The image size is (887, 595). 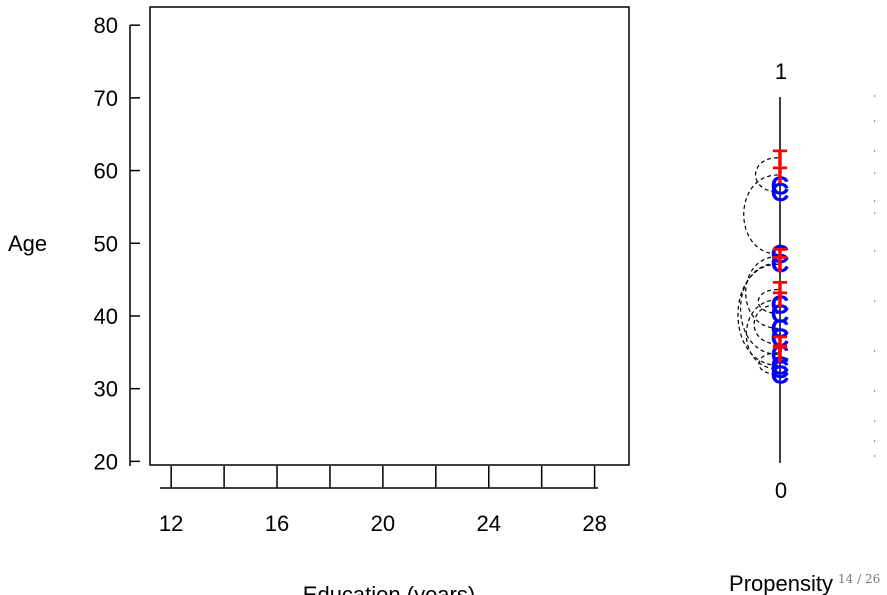 What do you see at coordinates (488, 523) in the screenshot?
I see `x-tick-label: 24` at bounding box center [488, 523].